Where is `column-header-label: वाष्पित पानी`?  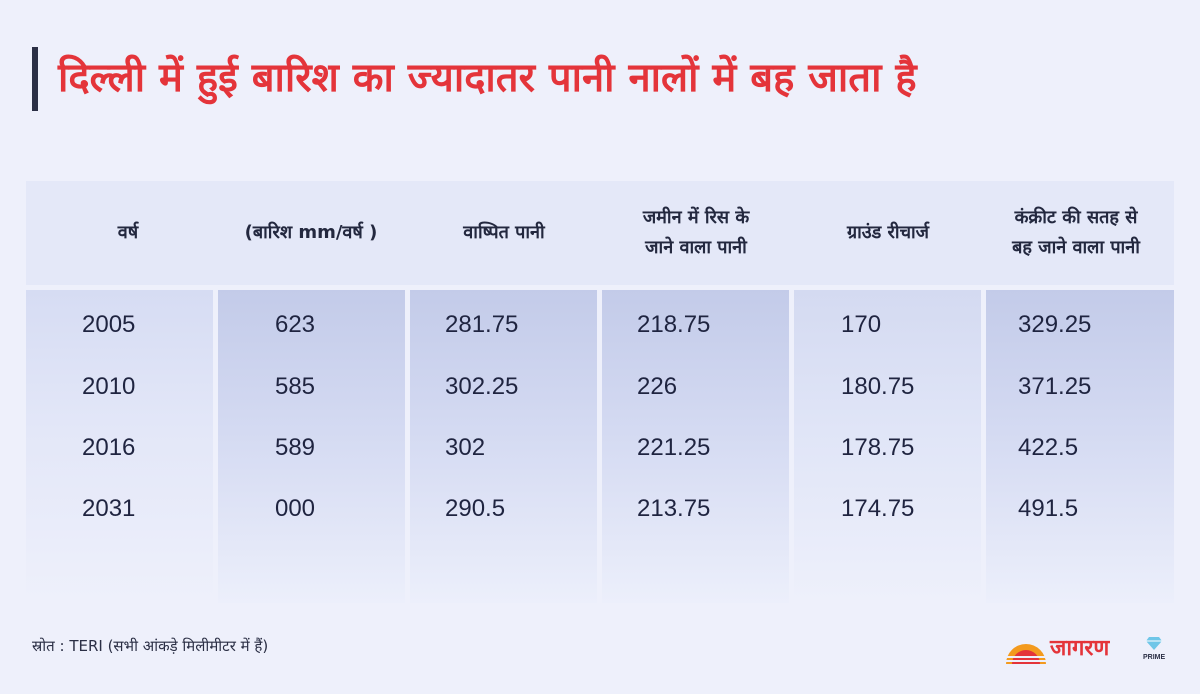
column-header-label: वाष्पित पानी is located at coordinates (504, 232).